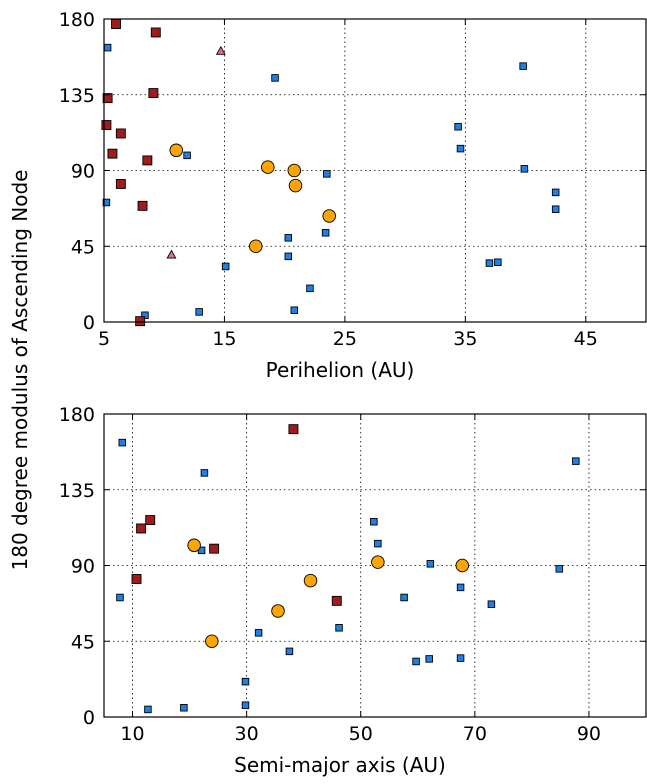 The height and width of the screenshot is (784, 647). I want to click on x-tick-label: 10, so click(132, 734).